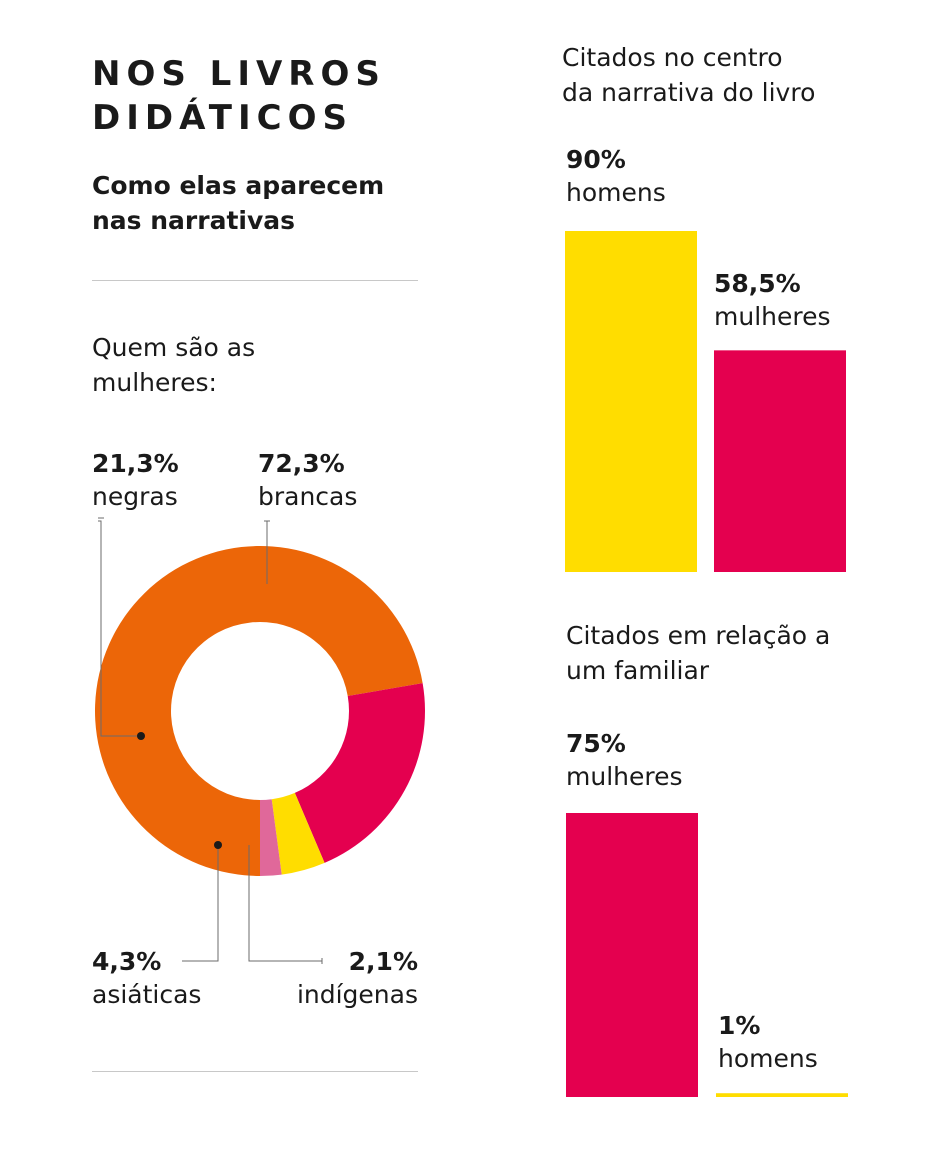 The image size is (935, 1170). Describe the element at coordinates (285, 903) in the screenshot. I see `leader-line-indigenas` at that location.